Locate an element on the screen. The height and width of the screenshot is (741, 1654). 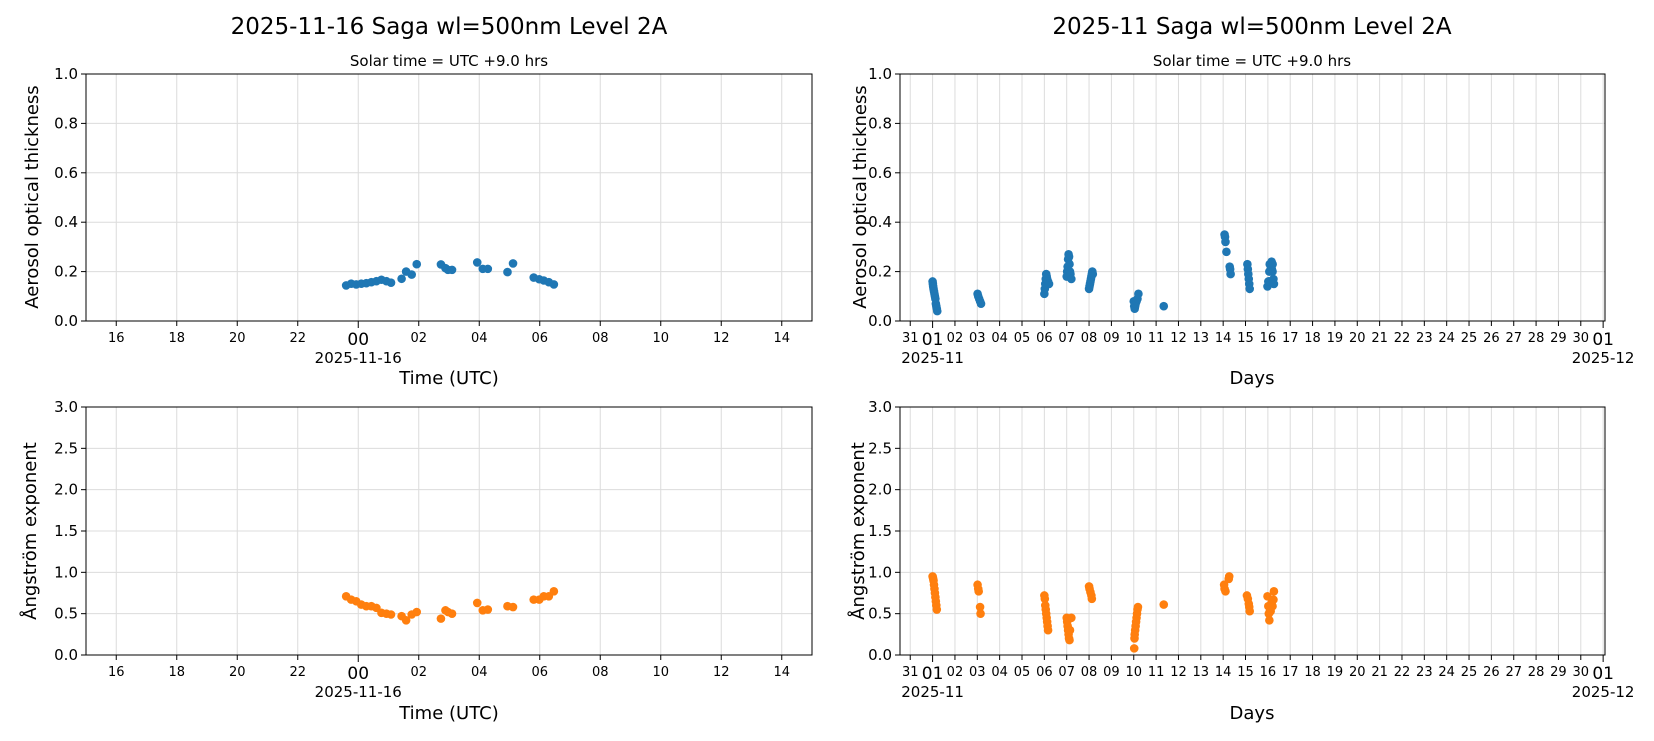
y-tick-label: 2.0 is located at coordinates (880, 490).